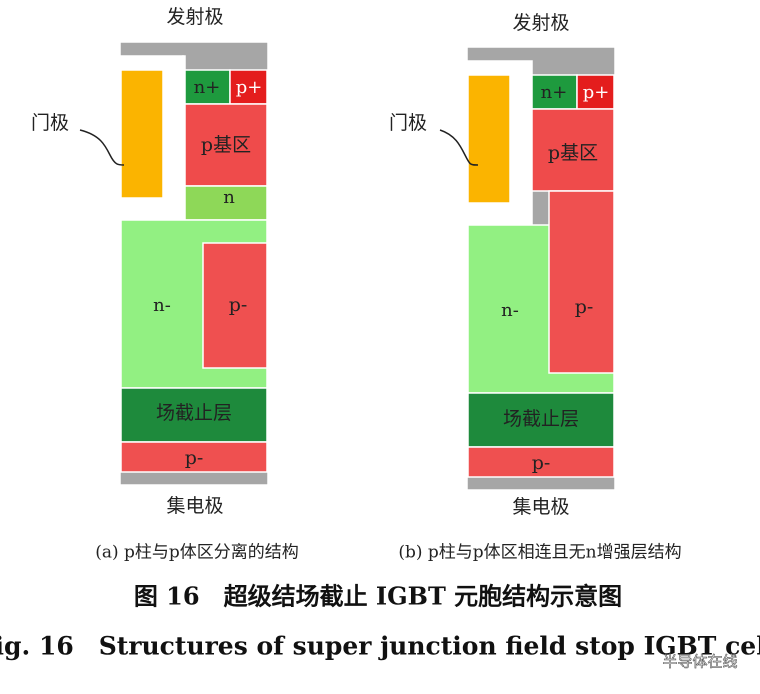 The width and height of the screenshot is (760, 694). I want to click on watermark: 半导体在线, so click(699, 662).